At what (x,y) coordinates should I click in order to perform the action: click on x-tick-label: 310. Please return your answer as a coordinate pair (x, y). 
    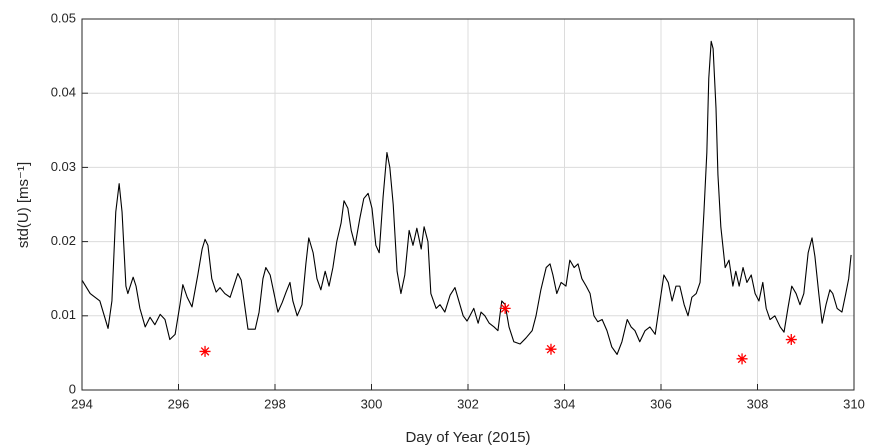
    Looking at the image, I should click on (854, 403).